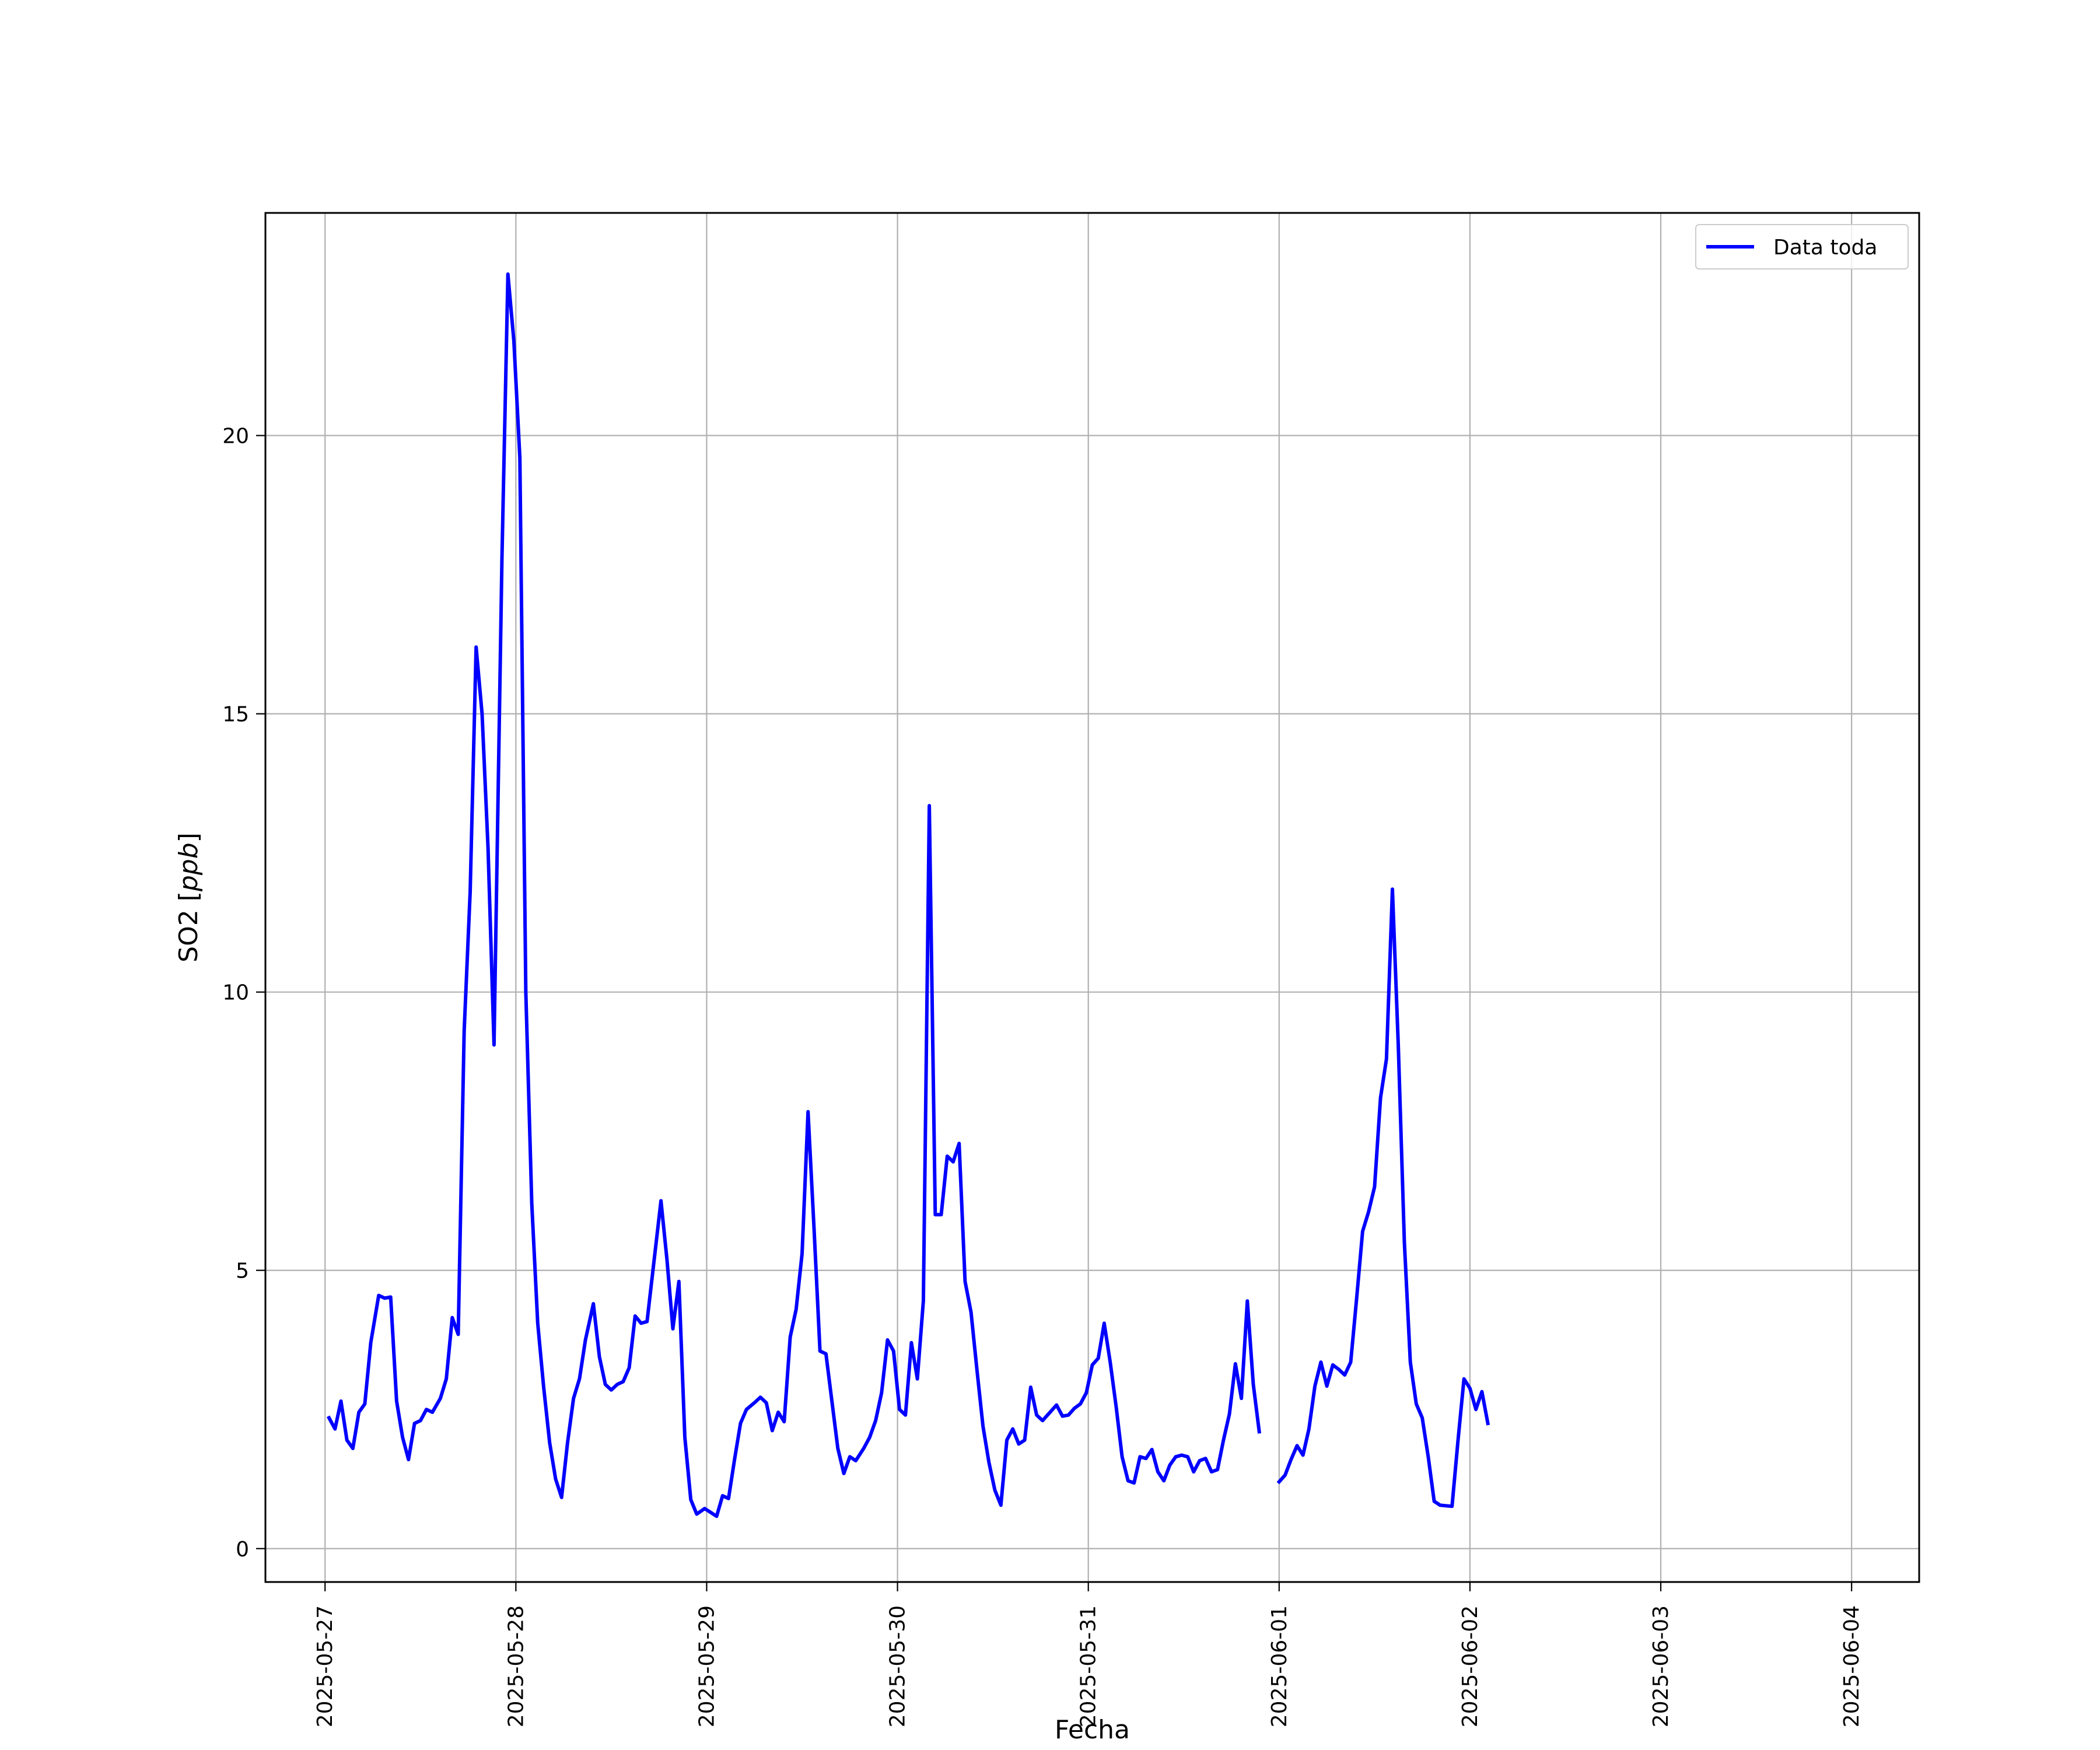 This screenshot has height=1750, width=2100. Describe the element at coordinates (1383, 1197) in the screenshot. I see `series-line-data-toda` at that location.